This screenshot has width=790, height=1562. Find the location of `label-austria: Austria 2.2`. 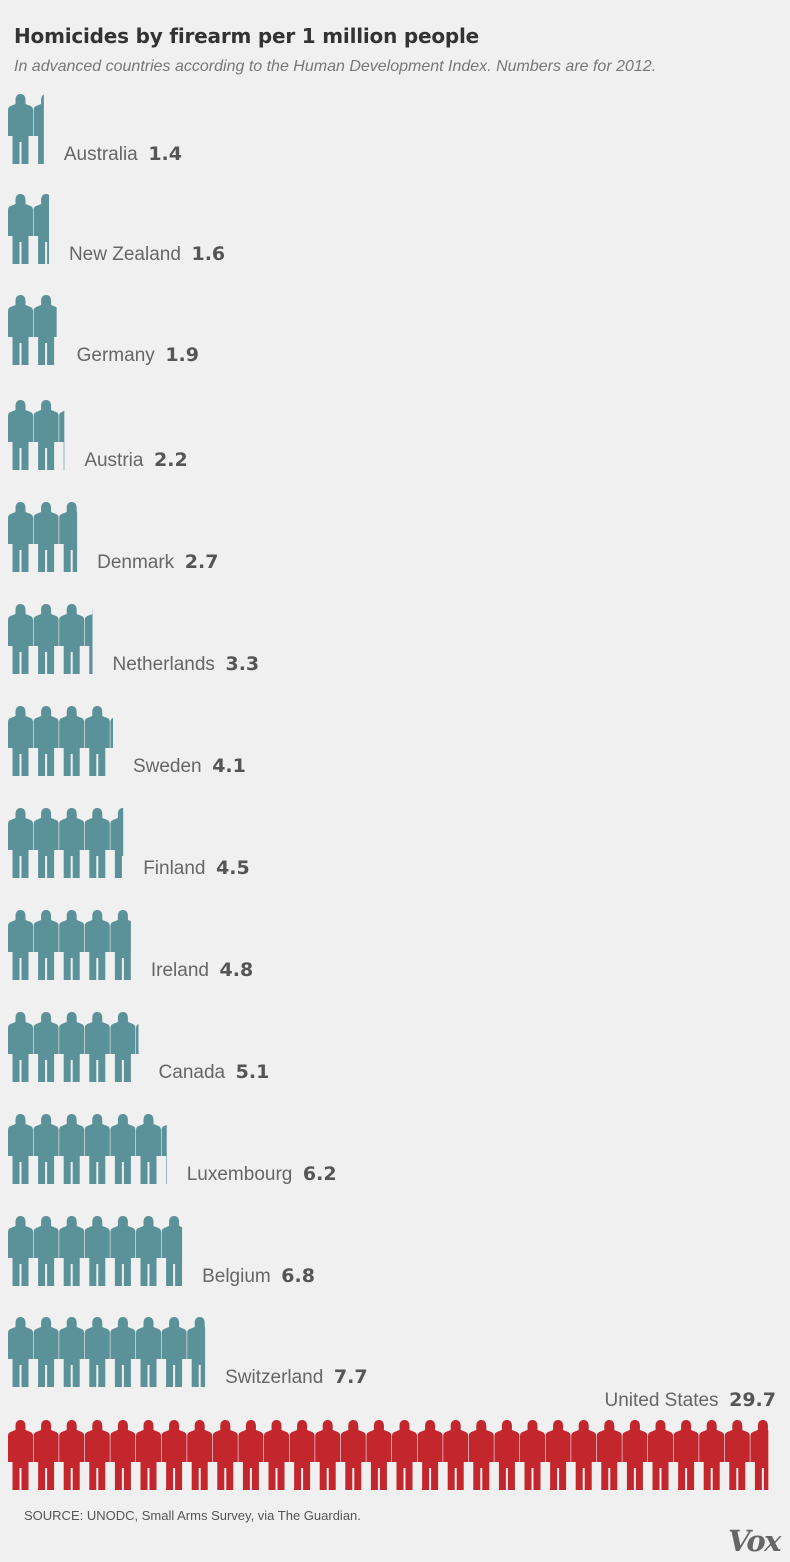

label-austria: Austria 2.2 is located at coordinates (135, 460).